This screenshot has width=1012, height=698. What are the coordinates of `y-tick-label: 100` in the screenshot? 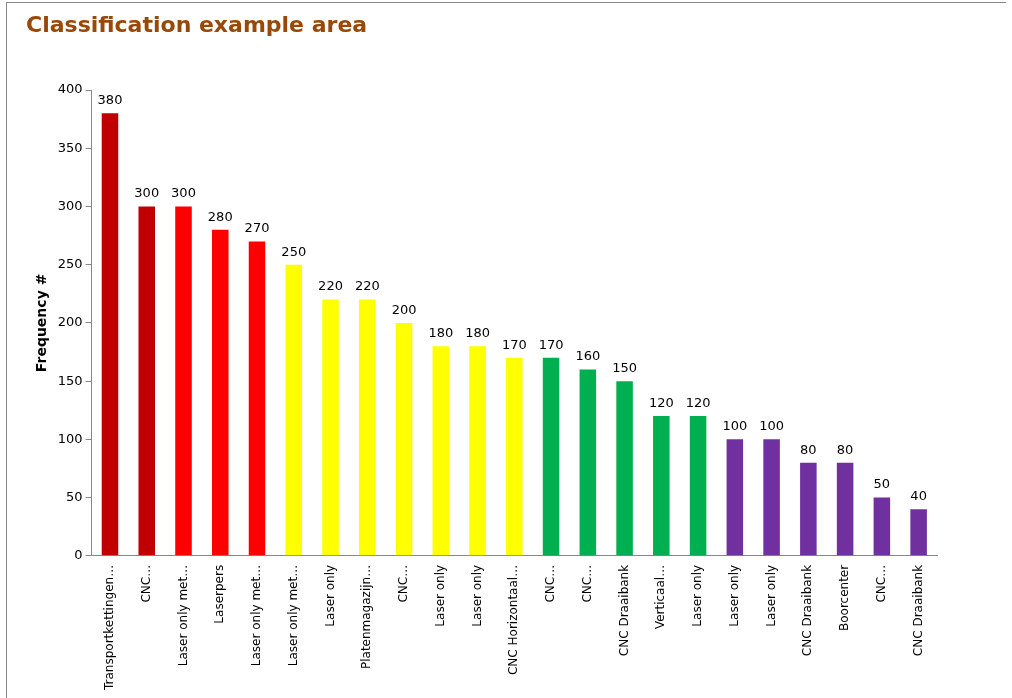 It's located at (70, 438).